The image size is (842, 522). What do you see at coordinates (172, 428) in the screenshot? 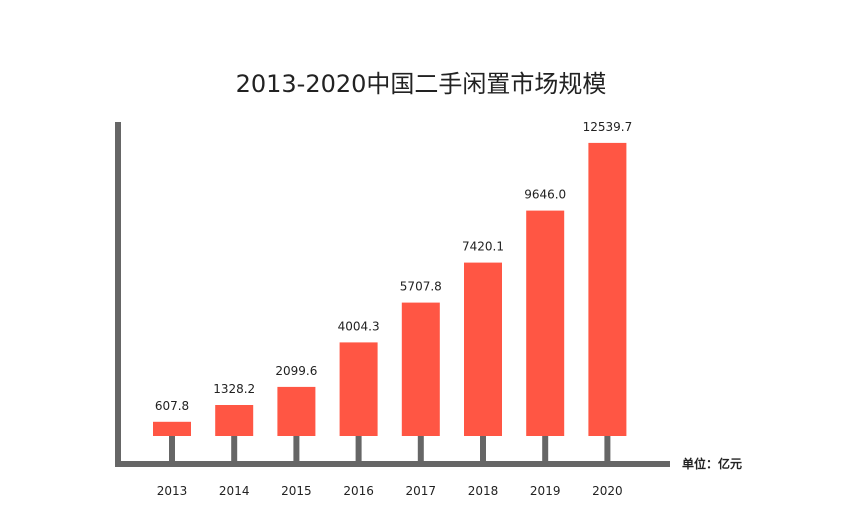
I see `bar-2013` at bounding box center [172, 428].